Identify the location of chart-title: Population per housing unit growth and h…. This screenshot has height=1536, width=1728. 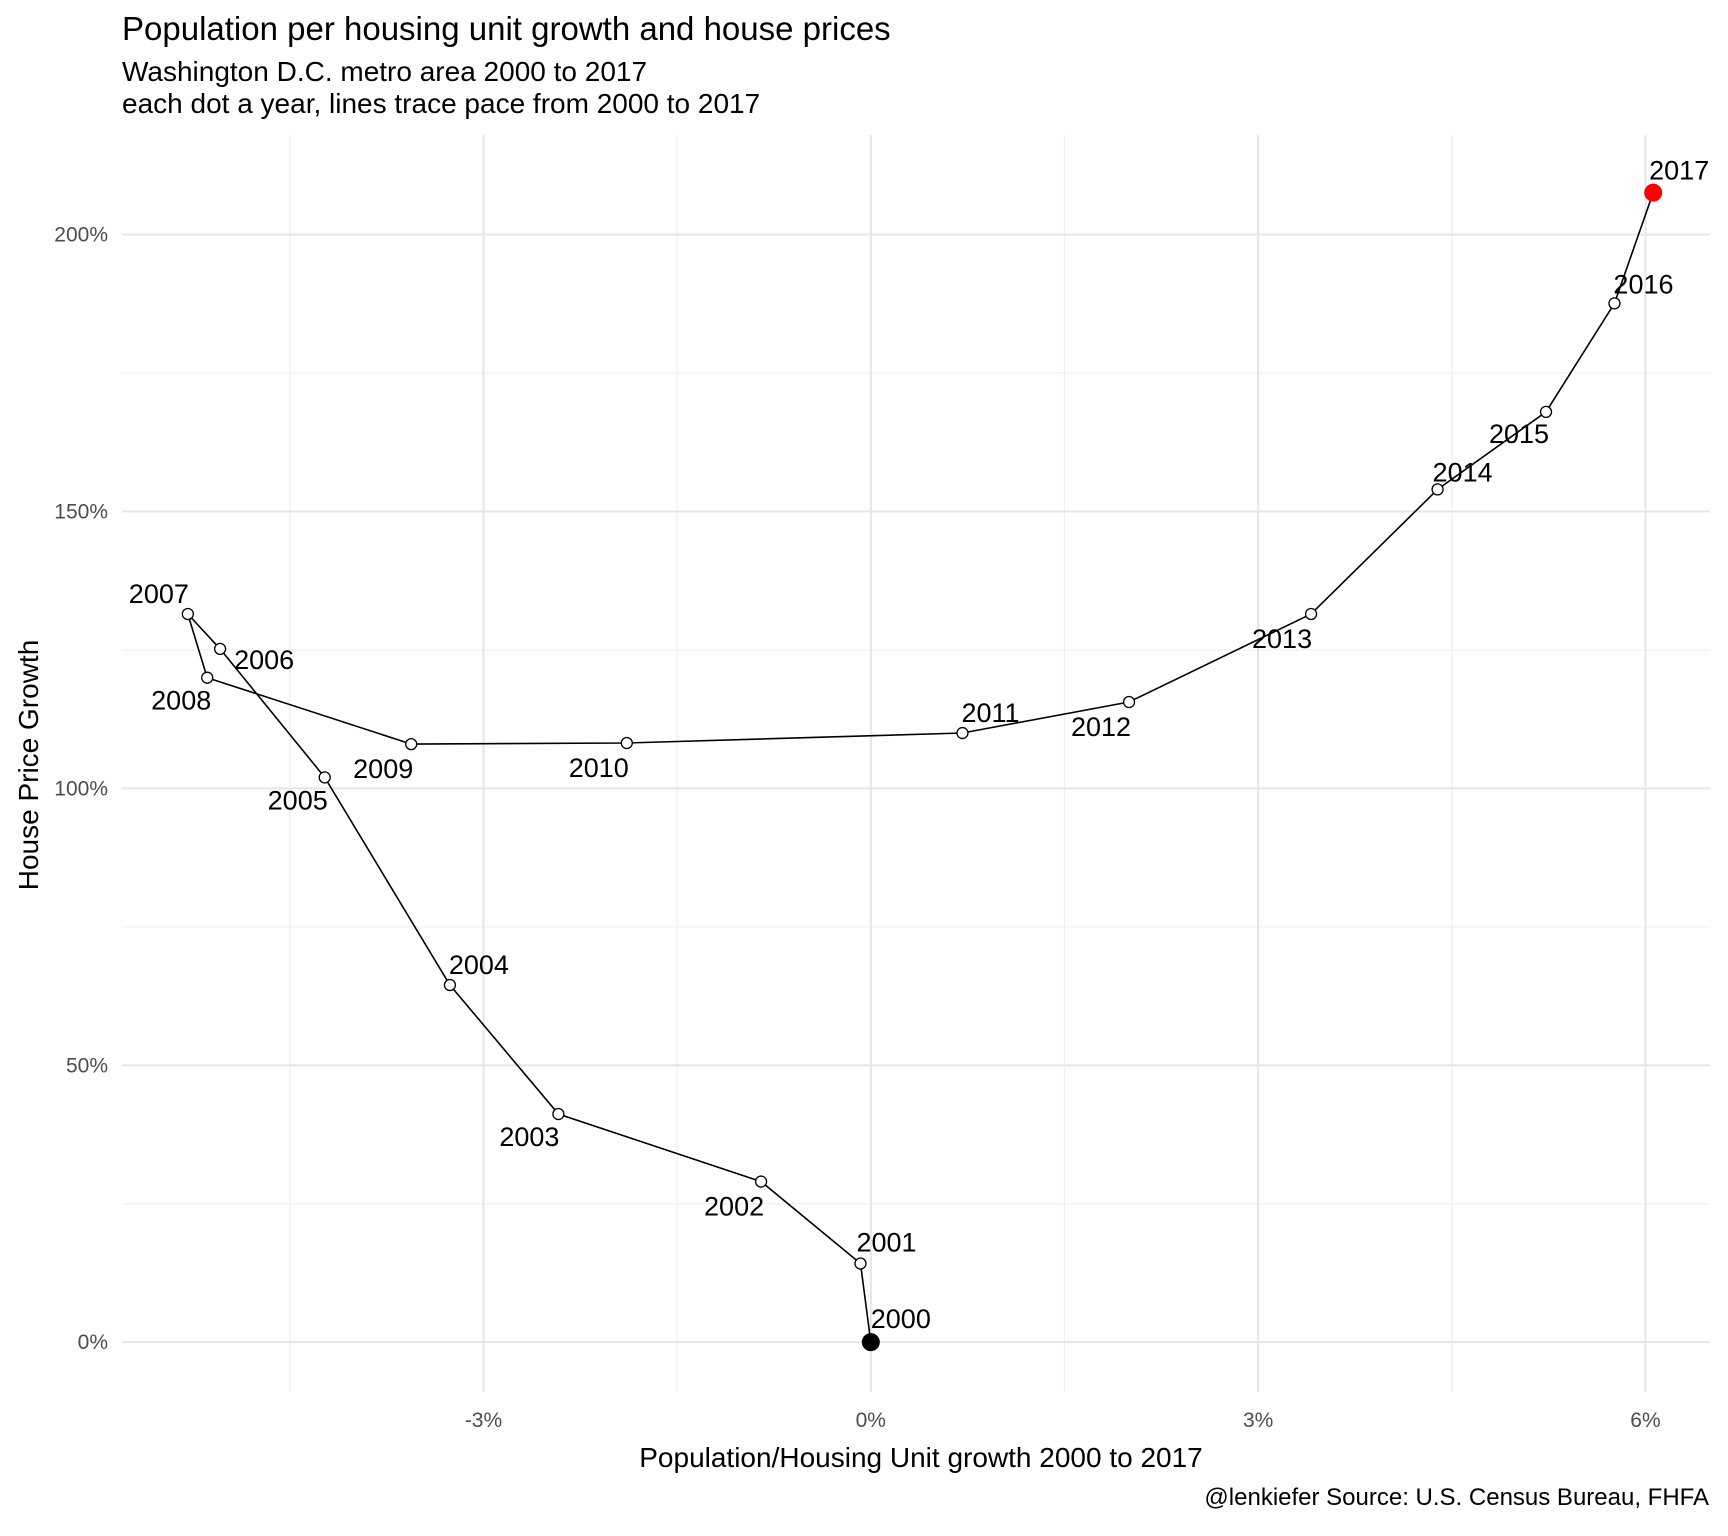
(506, 28).